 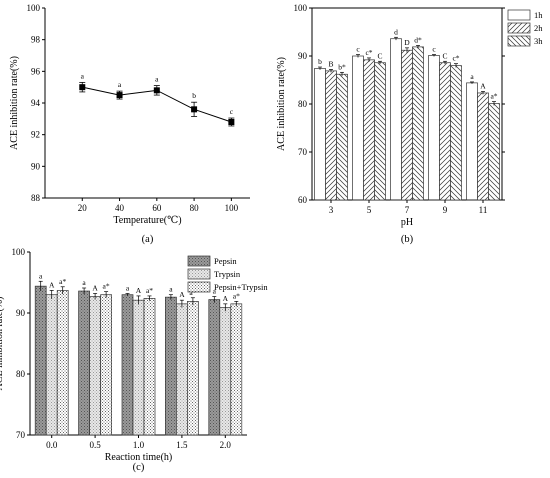 What do you see at coordinates (538, 41) in the screenshot?
I see `legend-label: 3h` at bounding box center [538, 41].